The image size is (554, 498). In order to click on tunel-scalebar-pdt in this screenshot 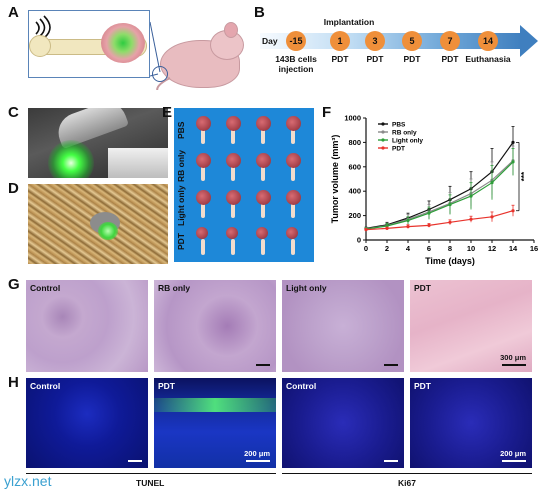, I will do `click(258, 461)`.